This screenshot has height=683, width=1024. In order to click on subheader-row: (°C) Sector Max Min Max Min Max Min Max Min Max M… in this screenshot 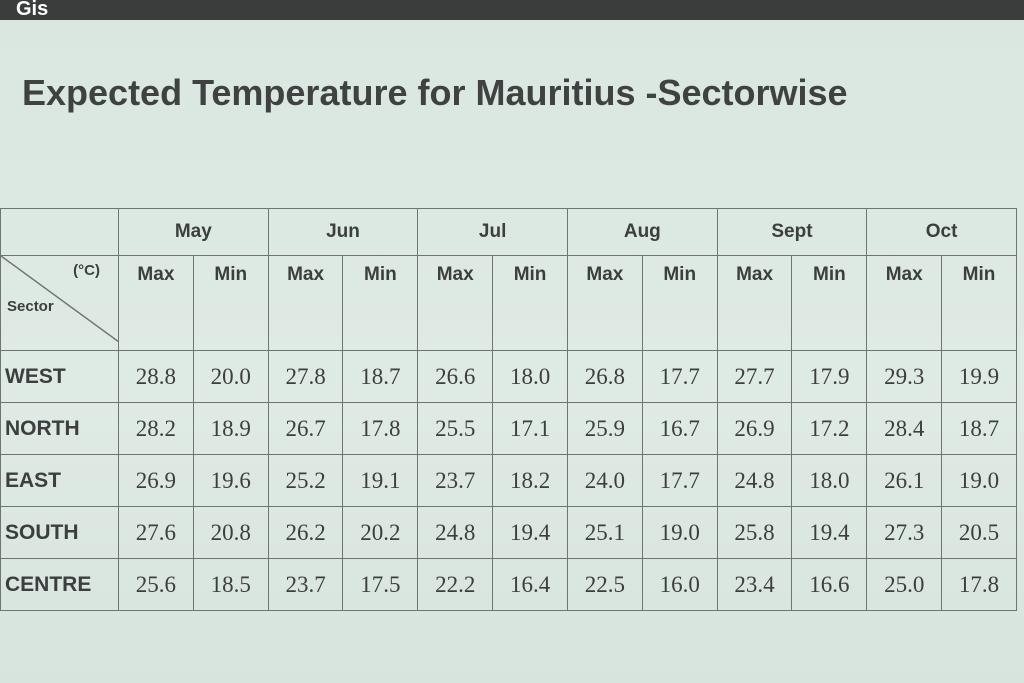, I will do `click(508, 303)`.